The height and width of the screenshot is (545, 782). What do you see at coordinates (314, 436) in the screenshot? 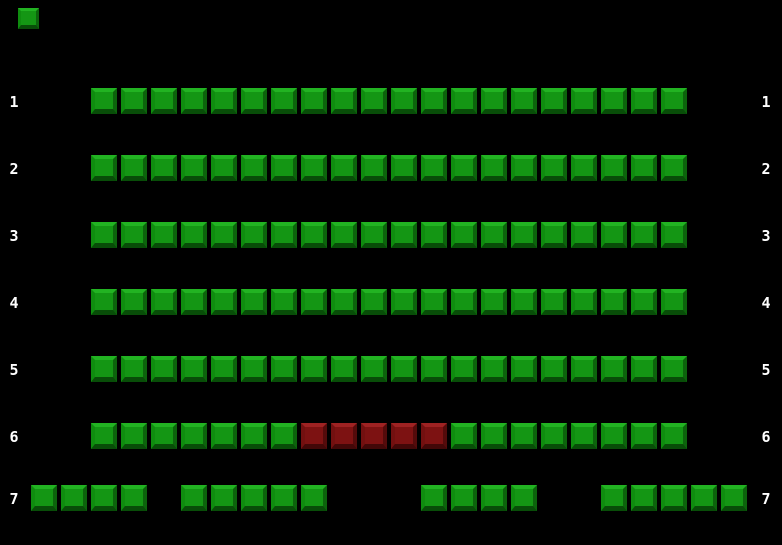
I see `seat-row6-8-occupied` at bounding box center [314, 436].